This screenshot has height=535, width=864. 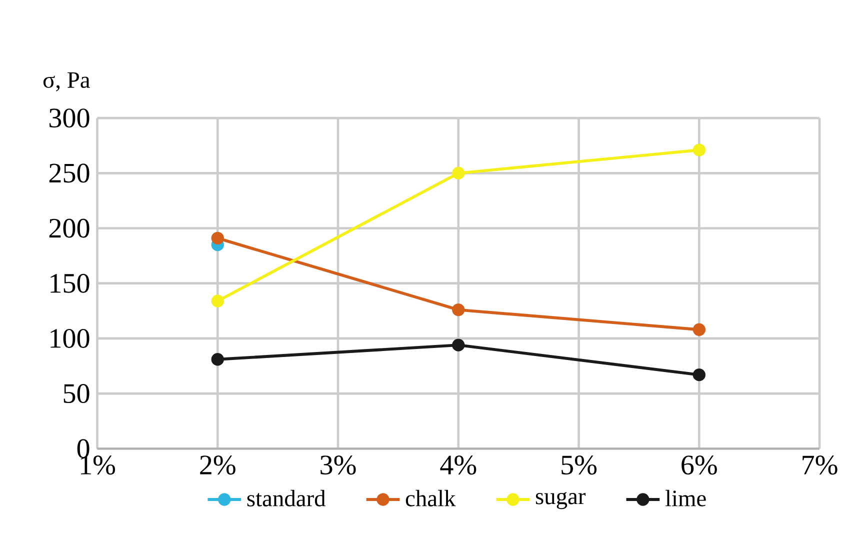 What do you see at coordinates (431, 498) in the screenshot?
I see `legend-label: chalk` at bounding box center [431, 498].